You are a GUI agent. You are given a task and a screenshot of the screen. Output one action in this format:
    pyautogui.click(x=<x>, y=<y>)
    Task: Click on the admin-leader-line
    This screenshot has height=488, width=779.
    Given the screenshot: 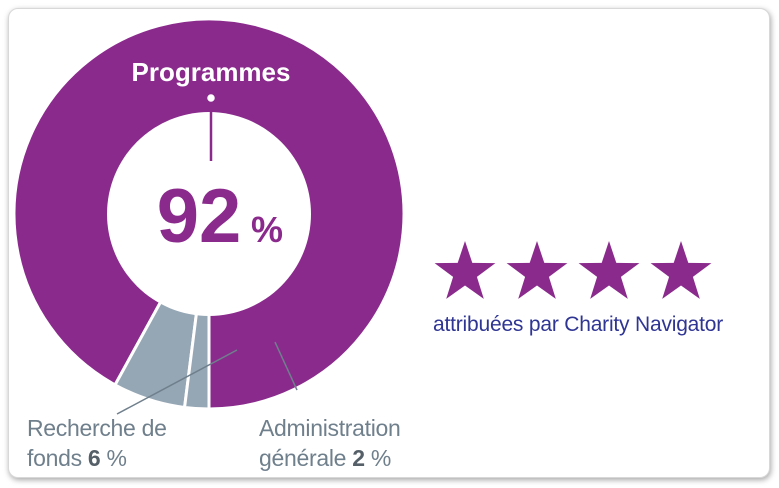 What is the action you would take?
    pyautogui.click(x=286, y=366)
    